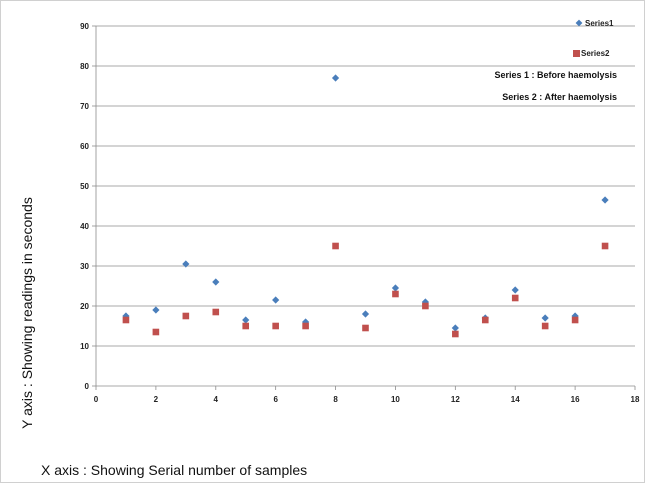 The height and width of the screenshot is (484, 645). I want to click on y-tick-label: 20, so click(84, 306).